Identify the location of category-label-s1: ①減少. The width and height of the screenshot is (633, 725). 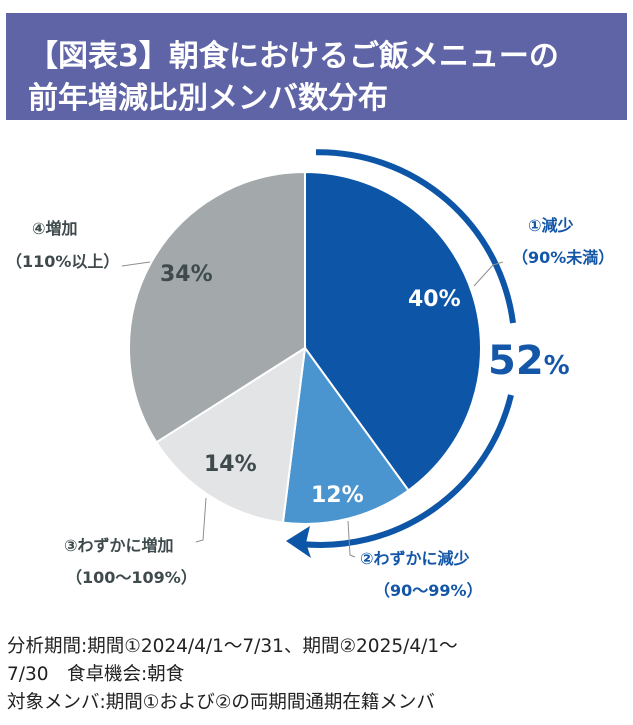
(551, 225).